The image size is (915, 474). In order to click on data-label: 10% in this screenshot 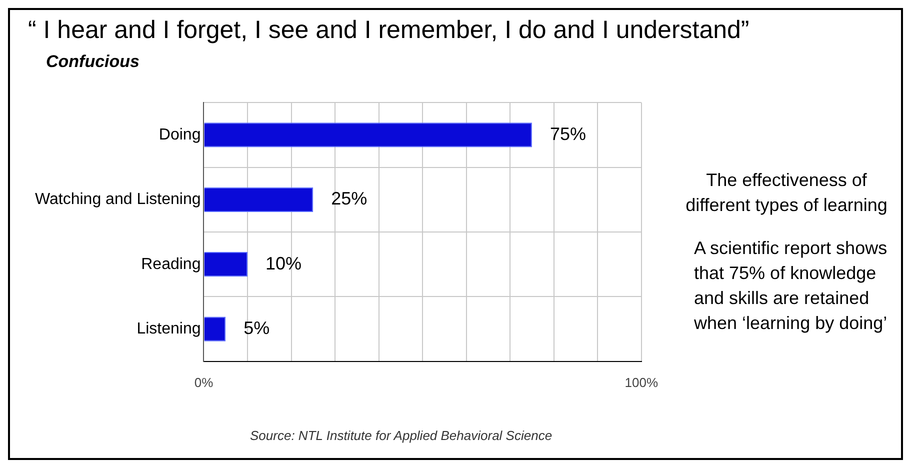, I will do `click(284, 263)`.